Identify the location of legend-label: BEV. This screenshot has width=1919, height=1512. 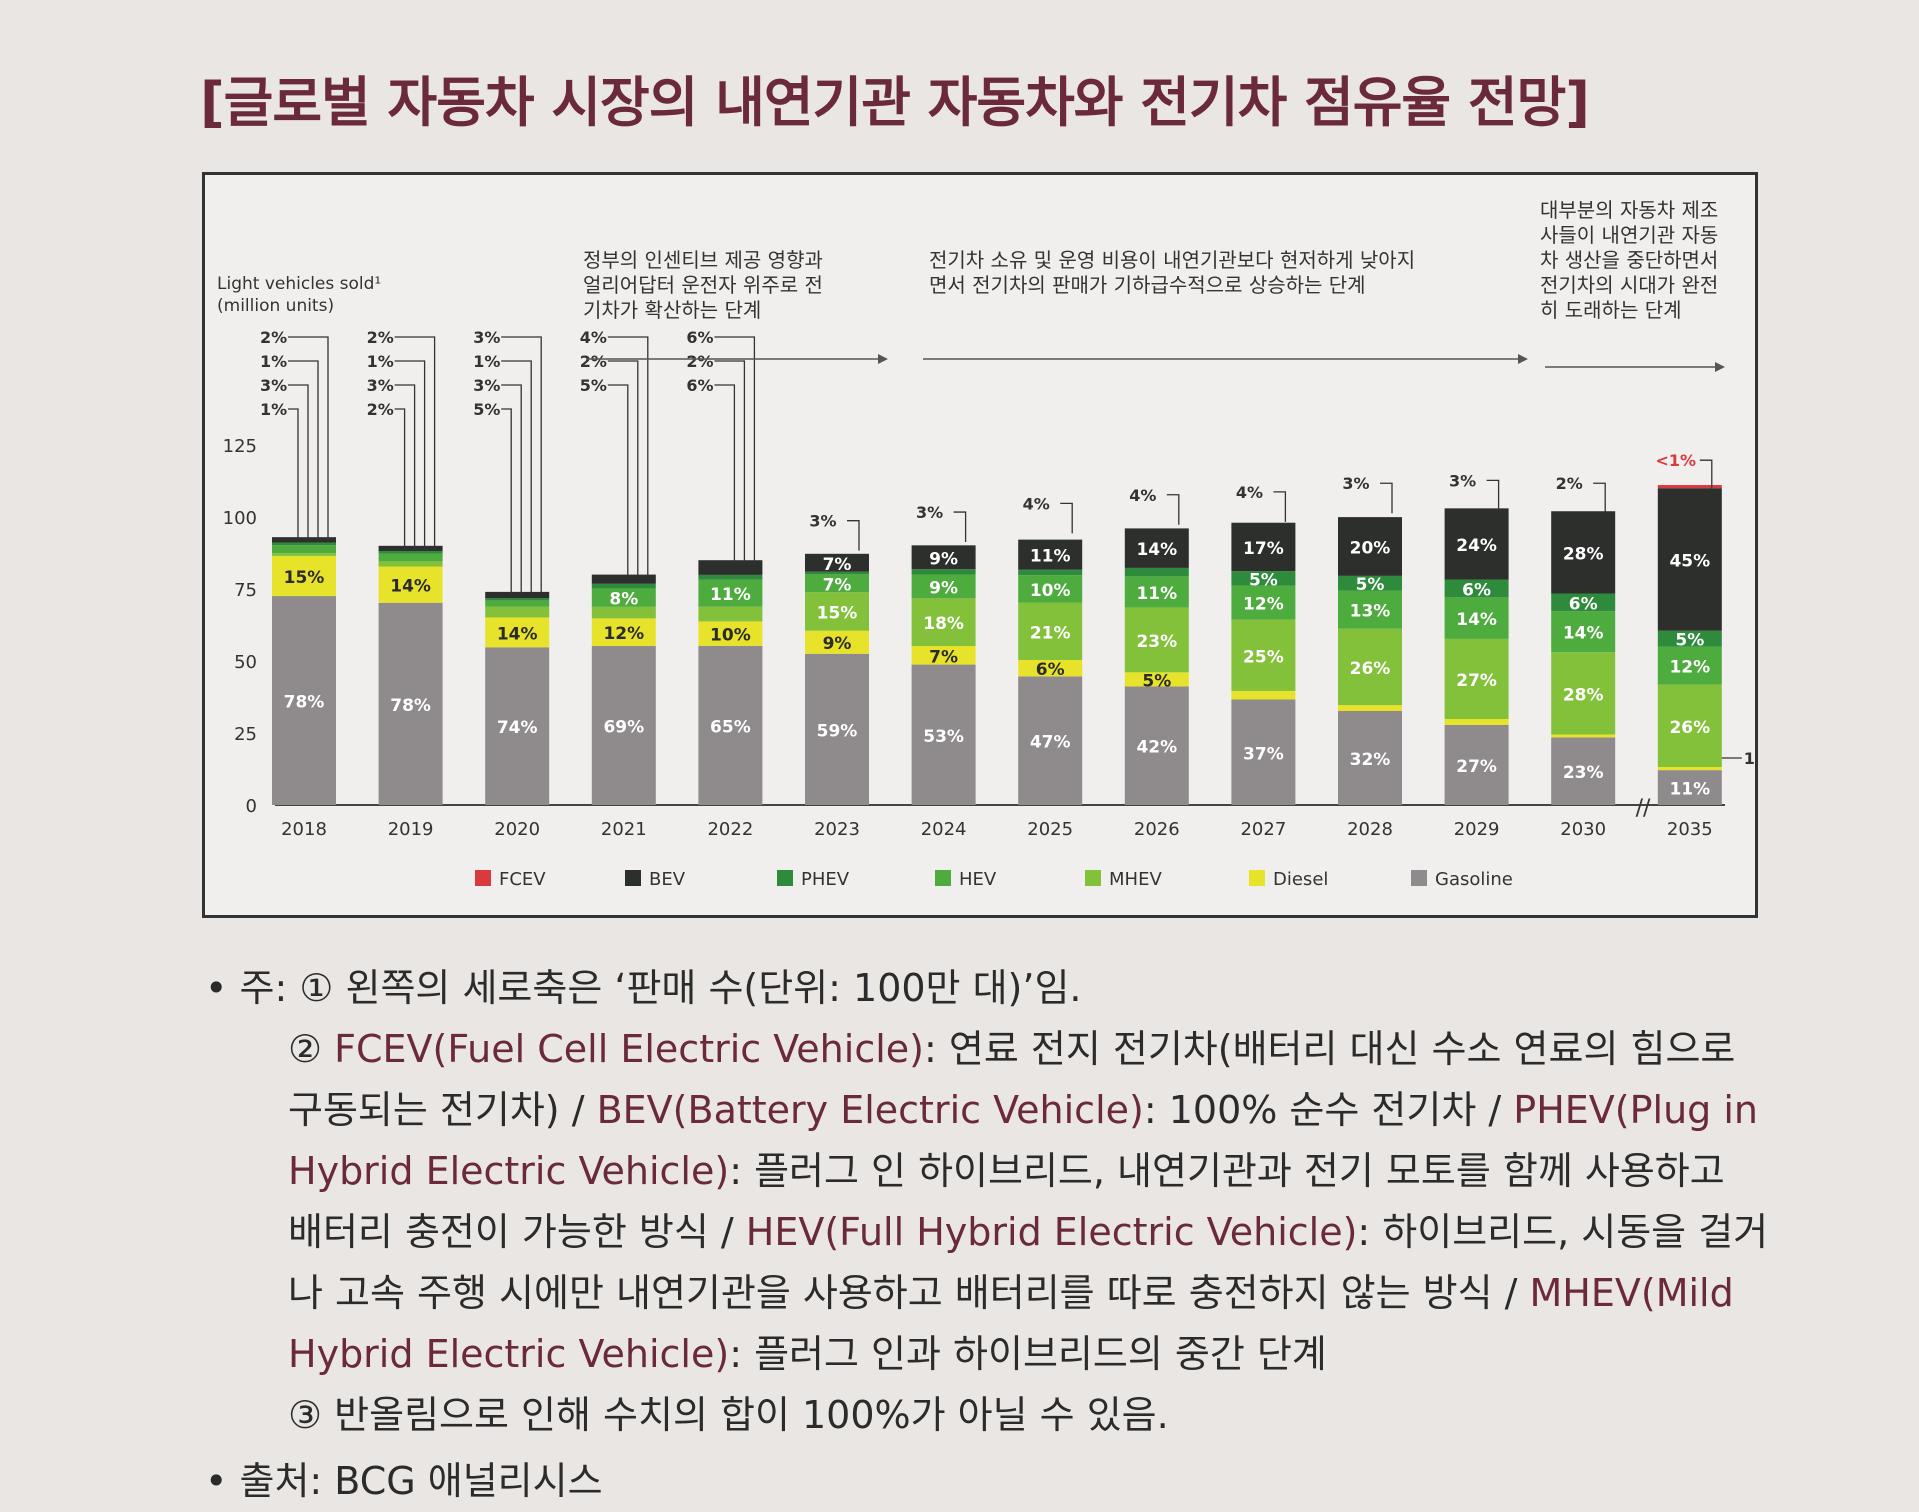
(667, 879).